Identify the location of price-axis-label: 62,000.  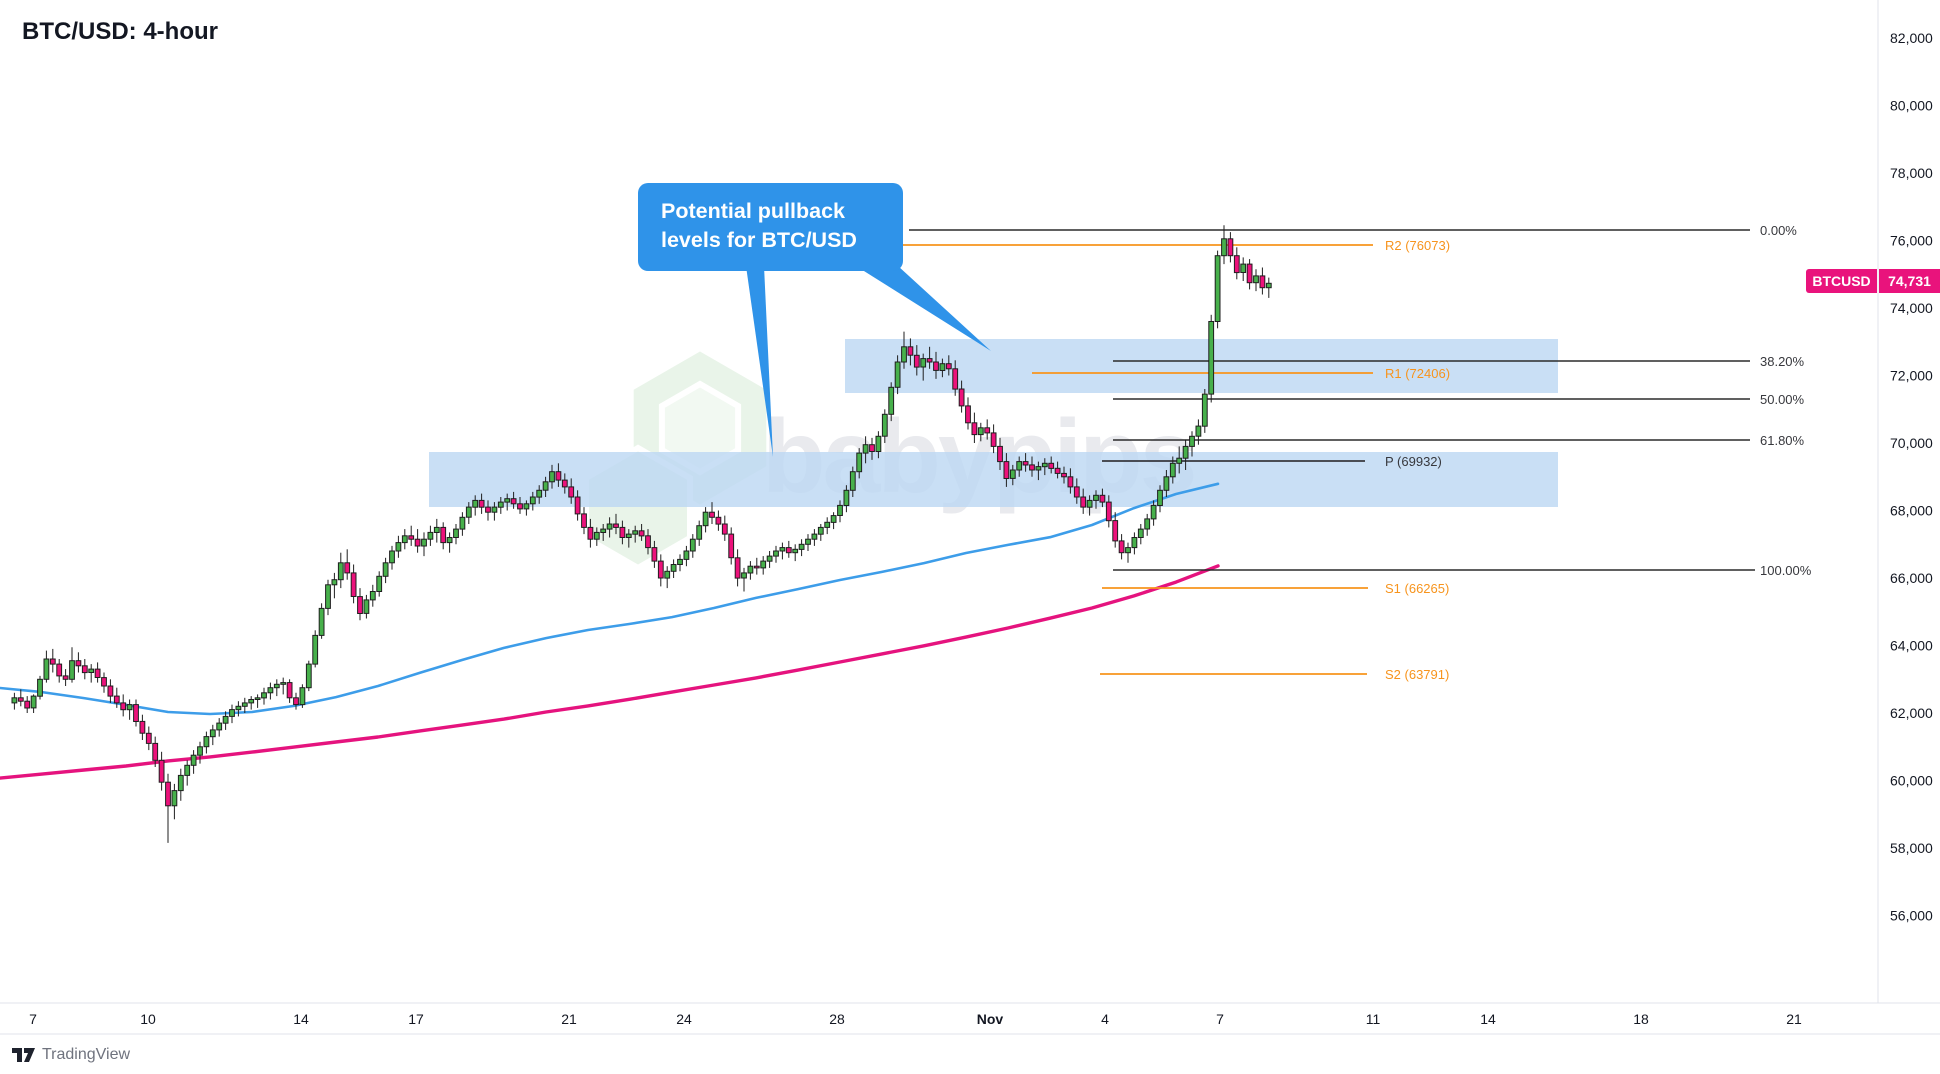
(1911, 713).